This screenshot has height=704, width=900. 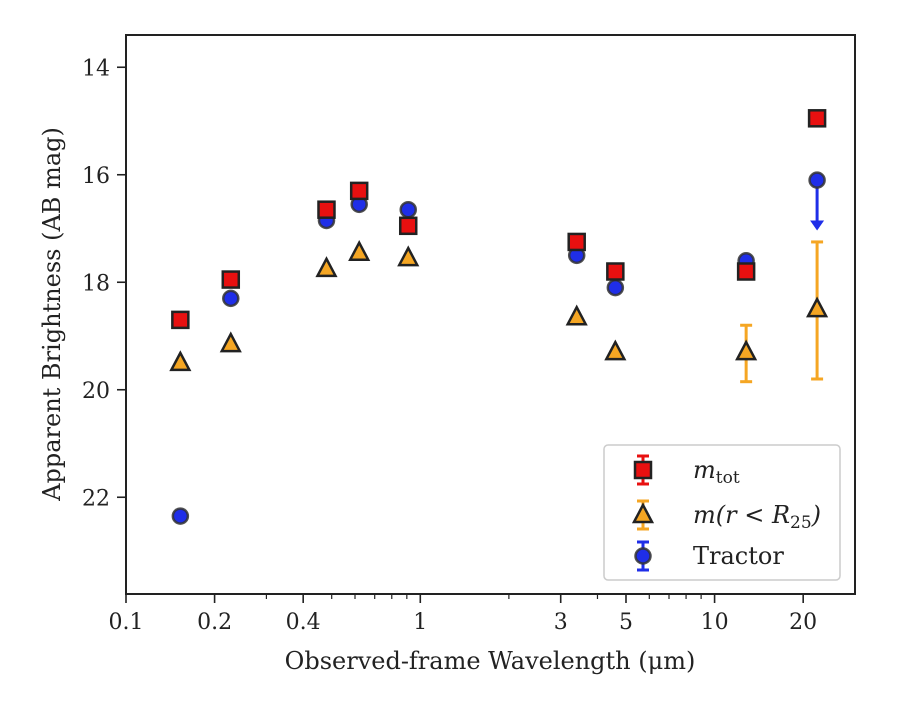 I want to click on legend-label-subscript: tot, so click(x=728, y=478).